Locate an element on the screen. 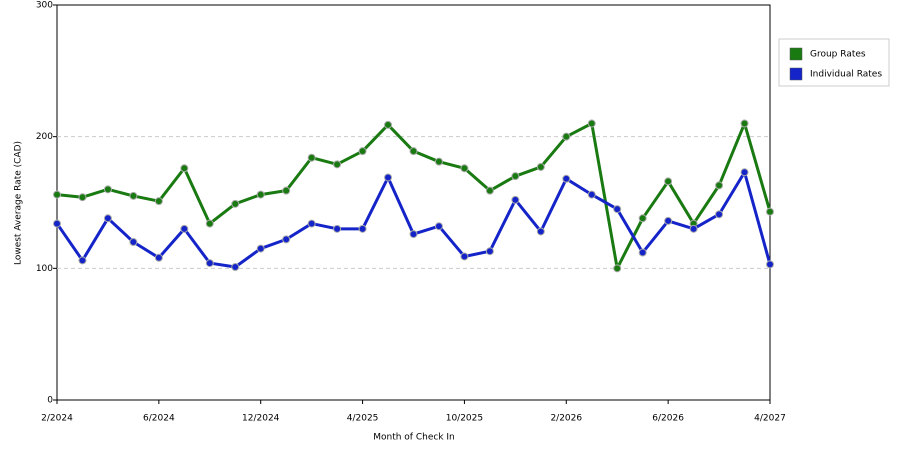  x-tick-label: 4/2027 is located at coordinates (770, 419).